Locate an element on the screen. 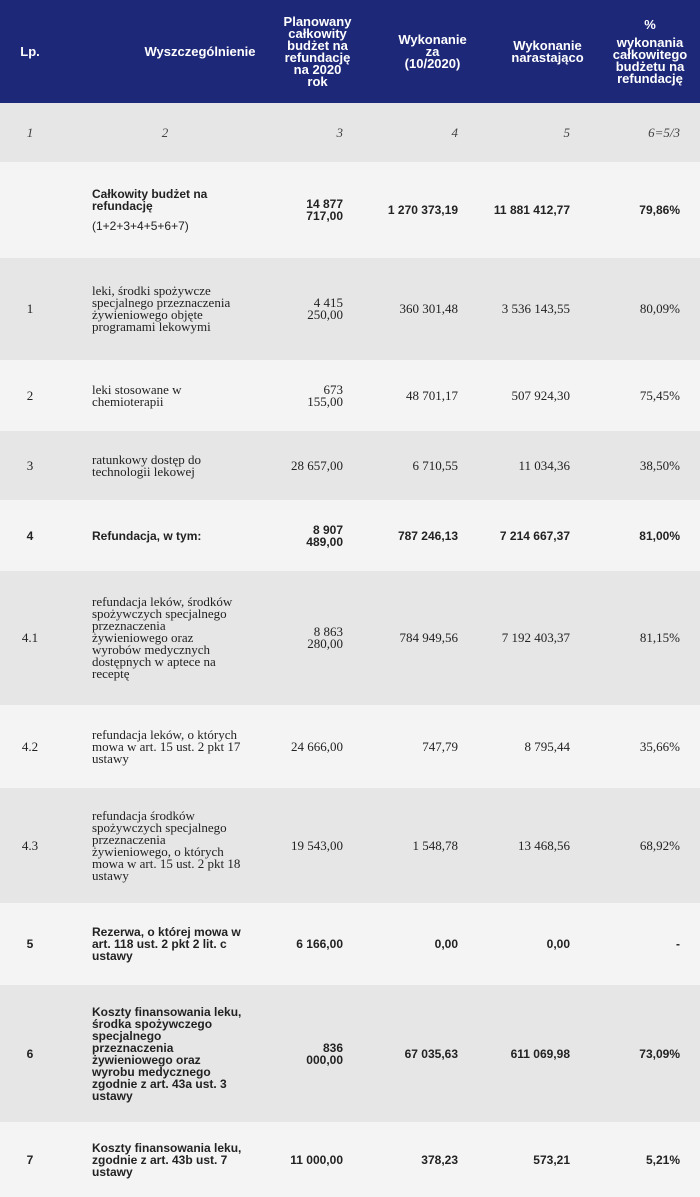 The image size is (700, 1197). row-executed-text: 0,00 is located at coordinates (446, 944).